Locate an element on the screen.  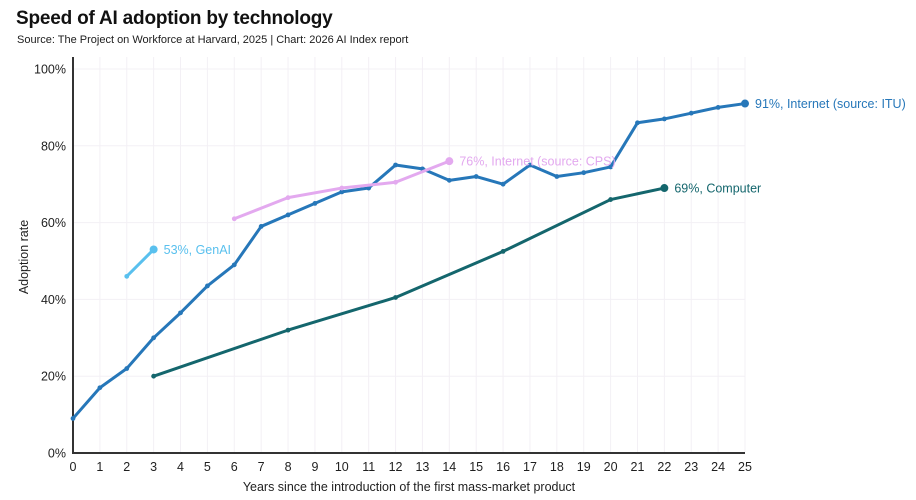
x-tick-label: 8 is located at coordinates (288, 467).